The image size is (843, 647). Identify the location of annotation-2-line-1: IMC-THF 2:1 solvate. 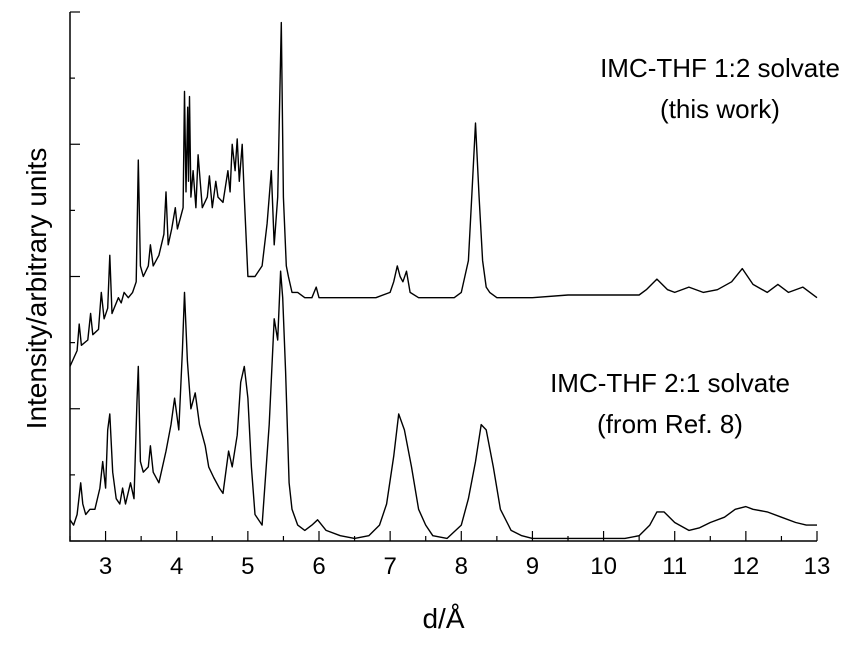
(670, 383).